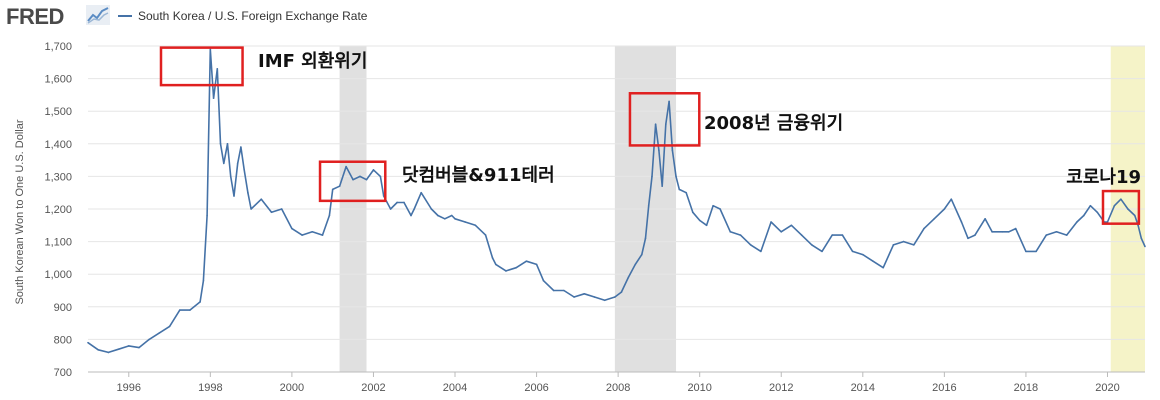  Describe the element at coordinates (35, 16) in the screenshot. I see `fred-logo: FRED` at that location.